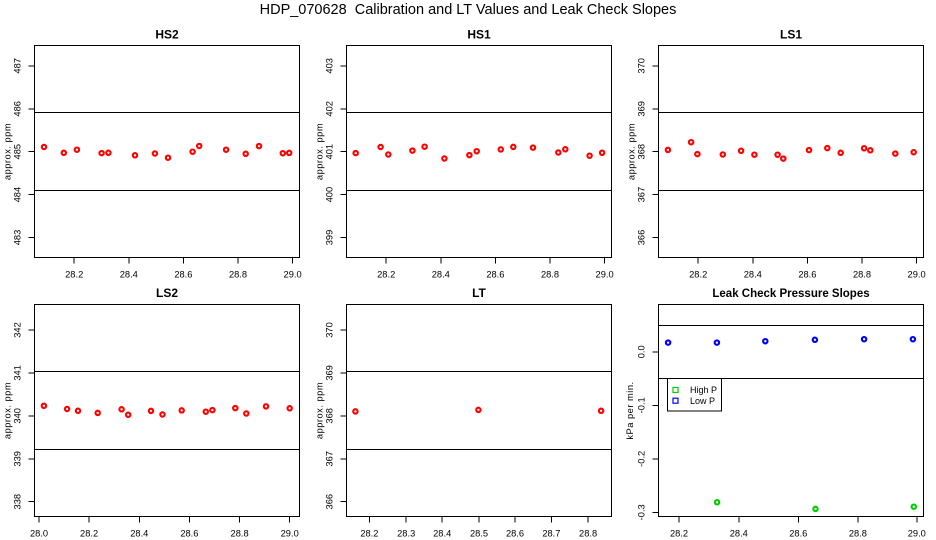 The image size is (936, 540). What do you see at coordinates (18, 416) in the screenshot?
I see `svg-text: 340` at bounding box center [18, 416].